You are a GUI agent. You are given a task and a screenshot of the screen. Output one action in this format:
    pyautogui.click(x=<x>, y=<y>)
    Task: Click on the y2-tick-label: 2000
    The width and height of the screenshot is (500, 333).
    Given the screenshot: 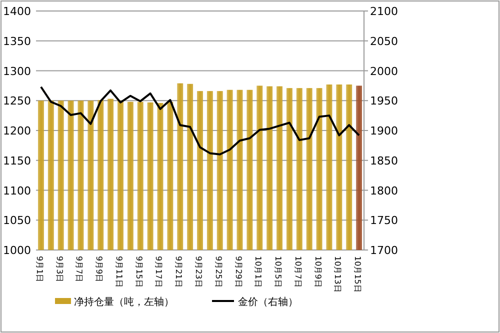 What is the action you would take?
    pyautogui.click(x=384, y=71)
    